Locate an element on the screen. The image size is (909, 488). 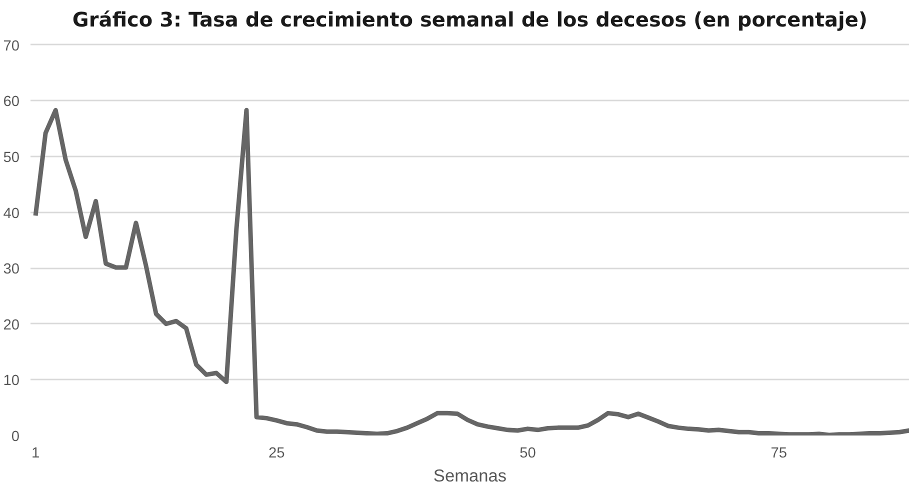
x-tick-label: 75 is located at coordinates (779, 454).